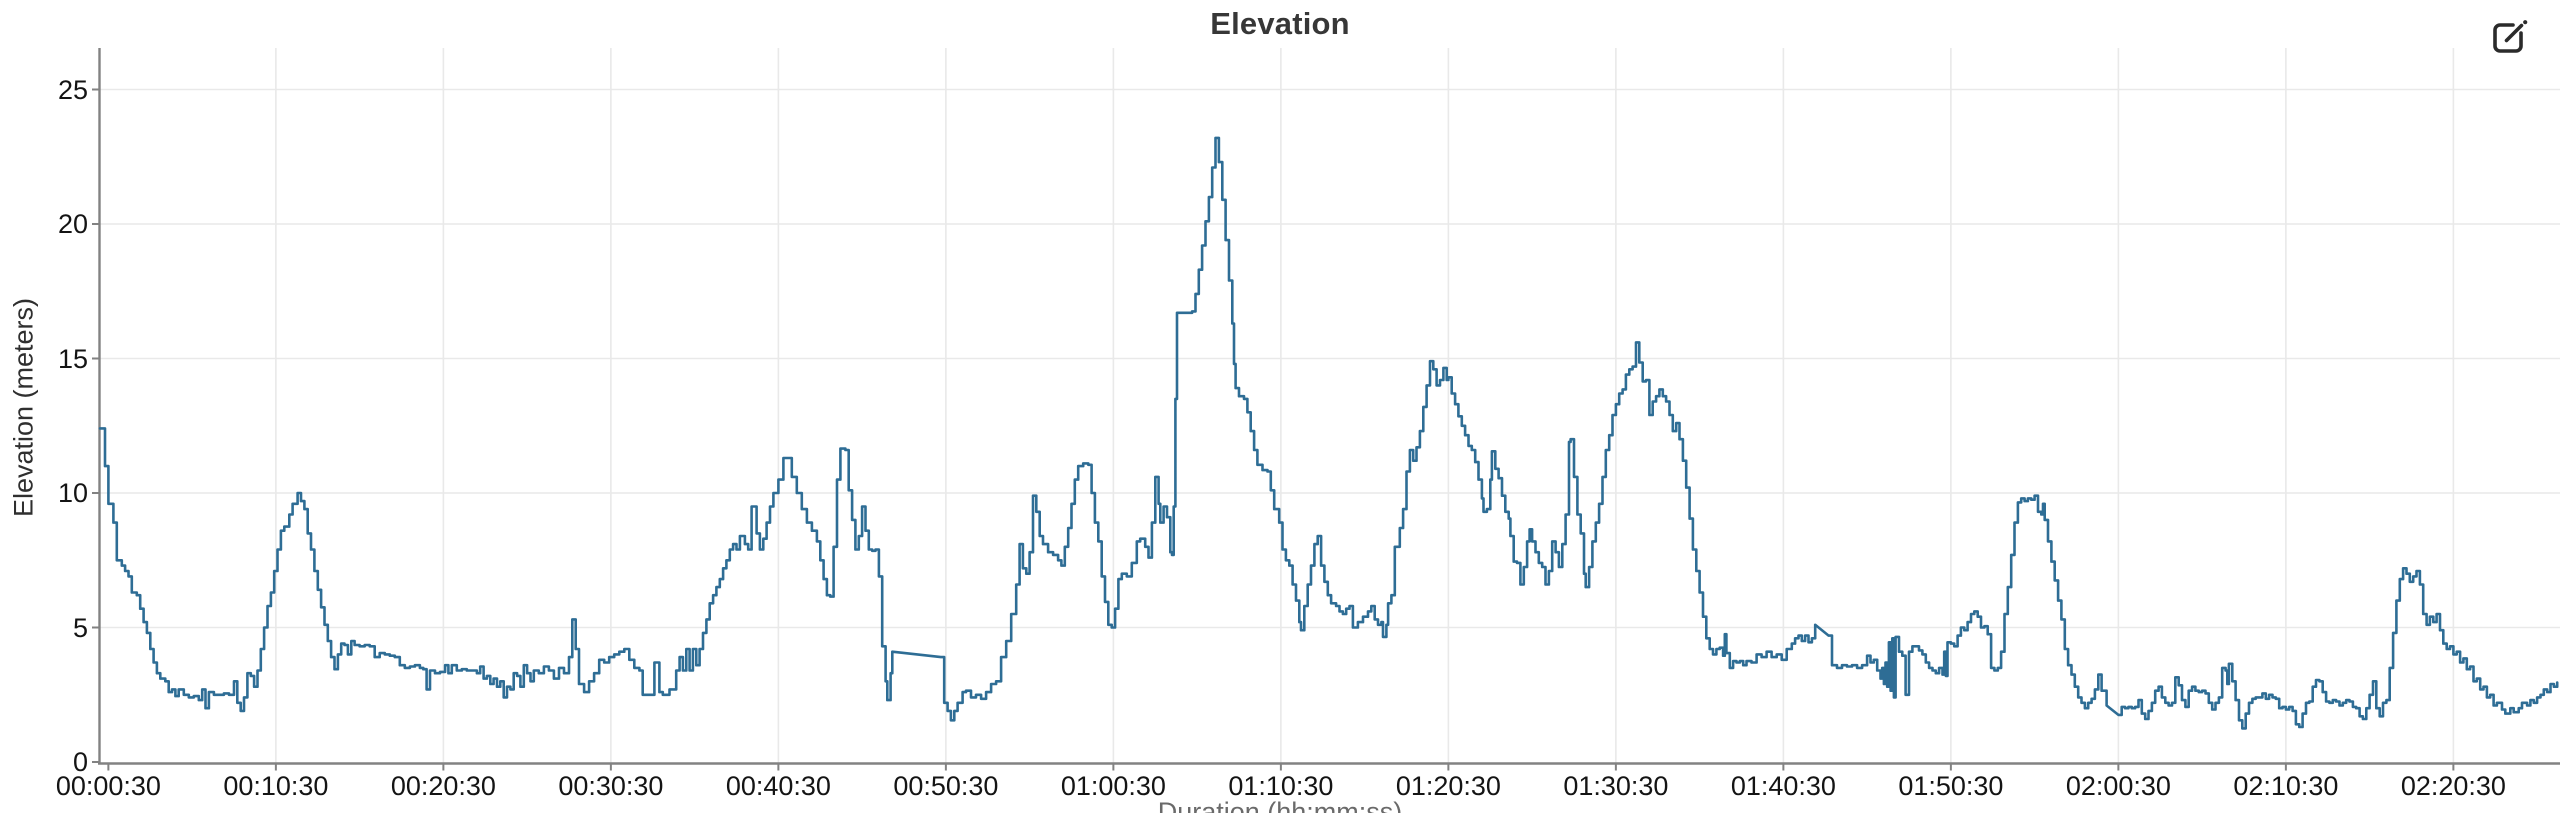 This screenshot has width=2560, height=813. I want to click on x-tick-label: 00:00:30, so click(108, 786).